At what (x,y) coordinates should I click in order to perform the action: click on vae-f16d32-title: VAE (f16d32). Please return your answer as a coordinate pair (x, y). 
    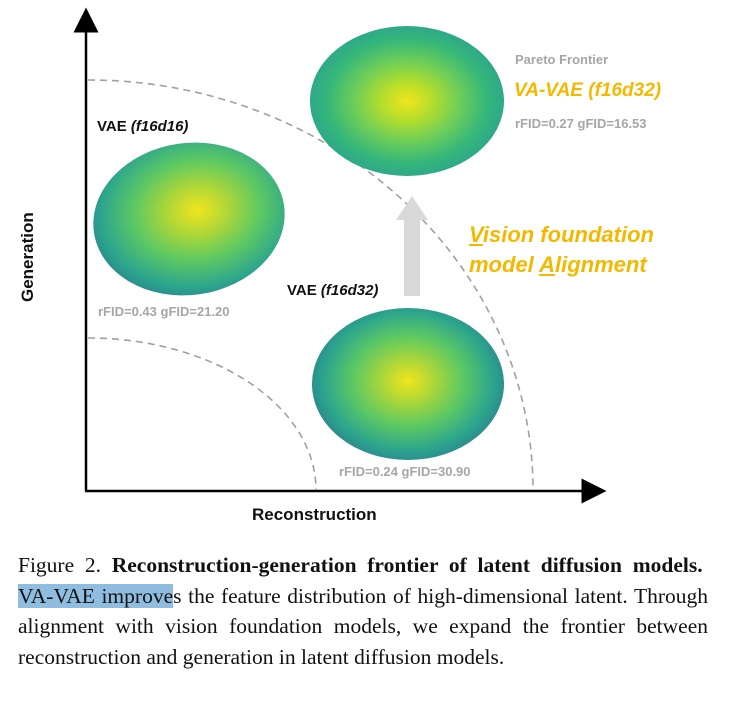
    Looking at the image, I should click on (333, 290).